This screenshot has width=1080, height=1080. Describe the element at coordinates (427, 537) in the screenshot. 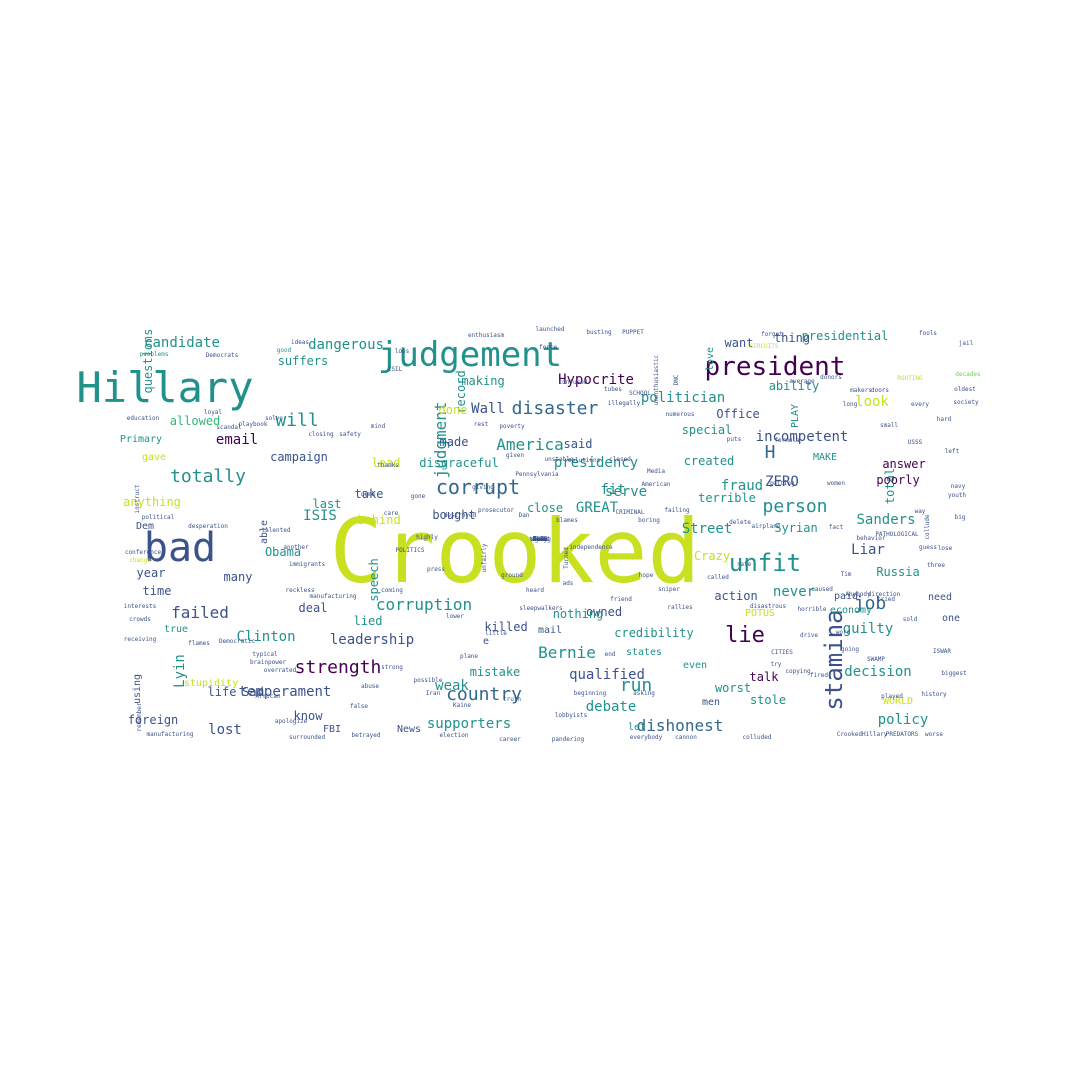

I see `cloud-word: highly` at that location.